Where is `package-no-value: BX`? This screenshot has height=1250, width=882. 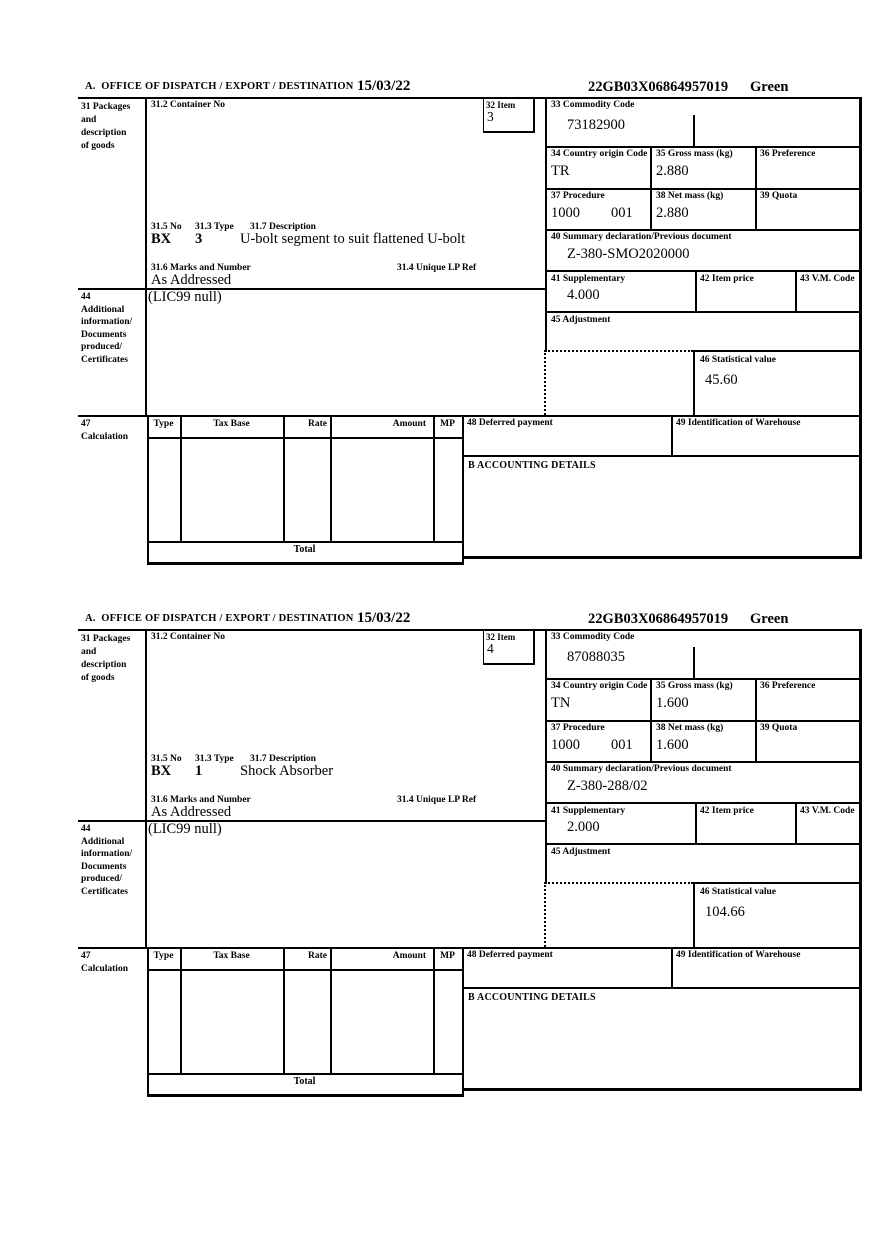
package-no-value: BX is located at coordinates (161, 239).